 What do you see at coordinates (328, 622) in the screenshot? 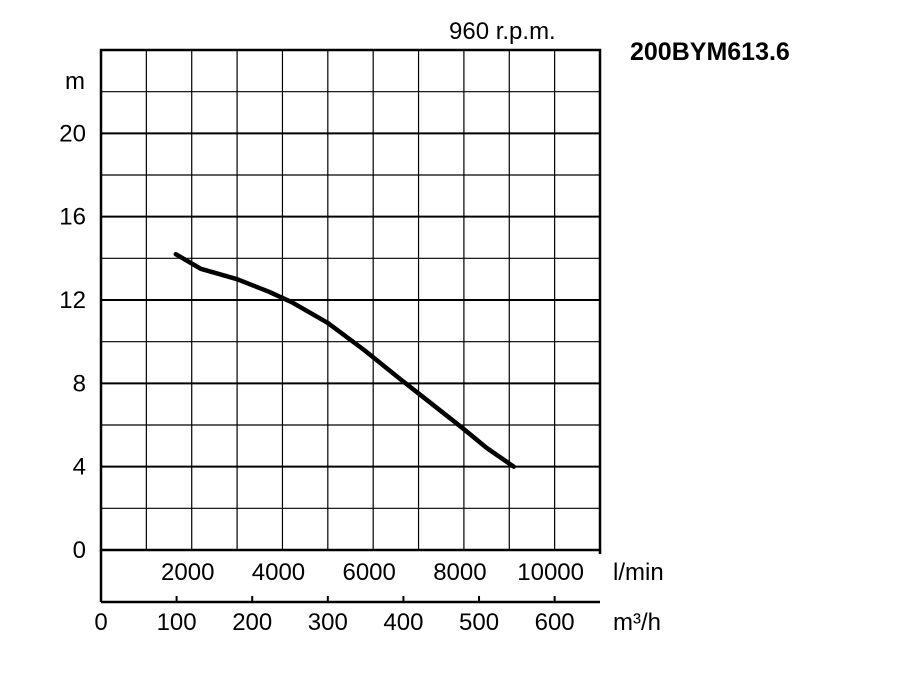
I see `x-tick-label-m3h: 300` at bounding box center [328, 622].